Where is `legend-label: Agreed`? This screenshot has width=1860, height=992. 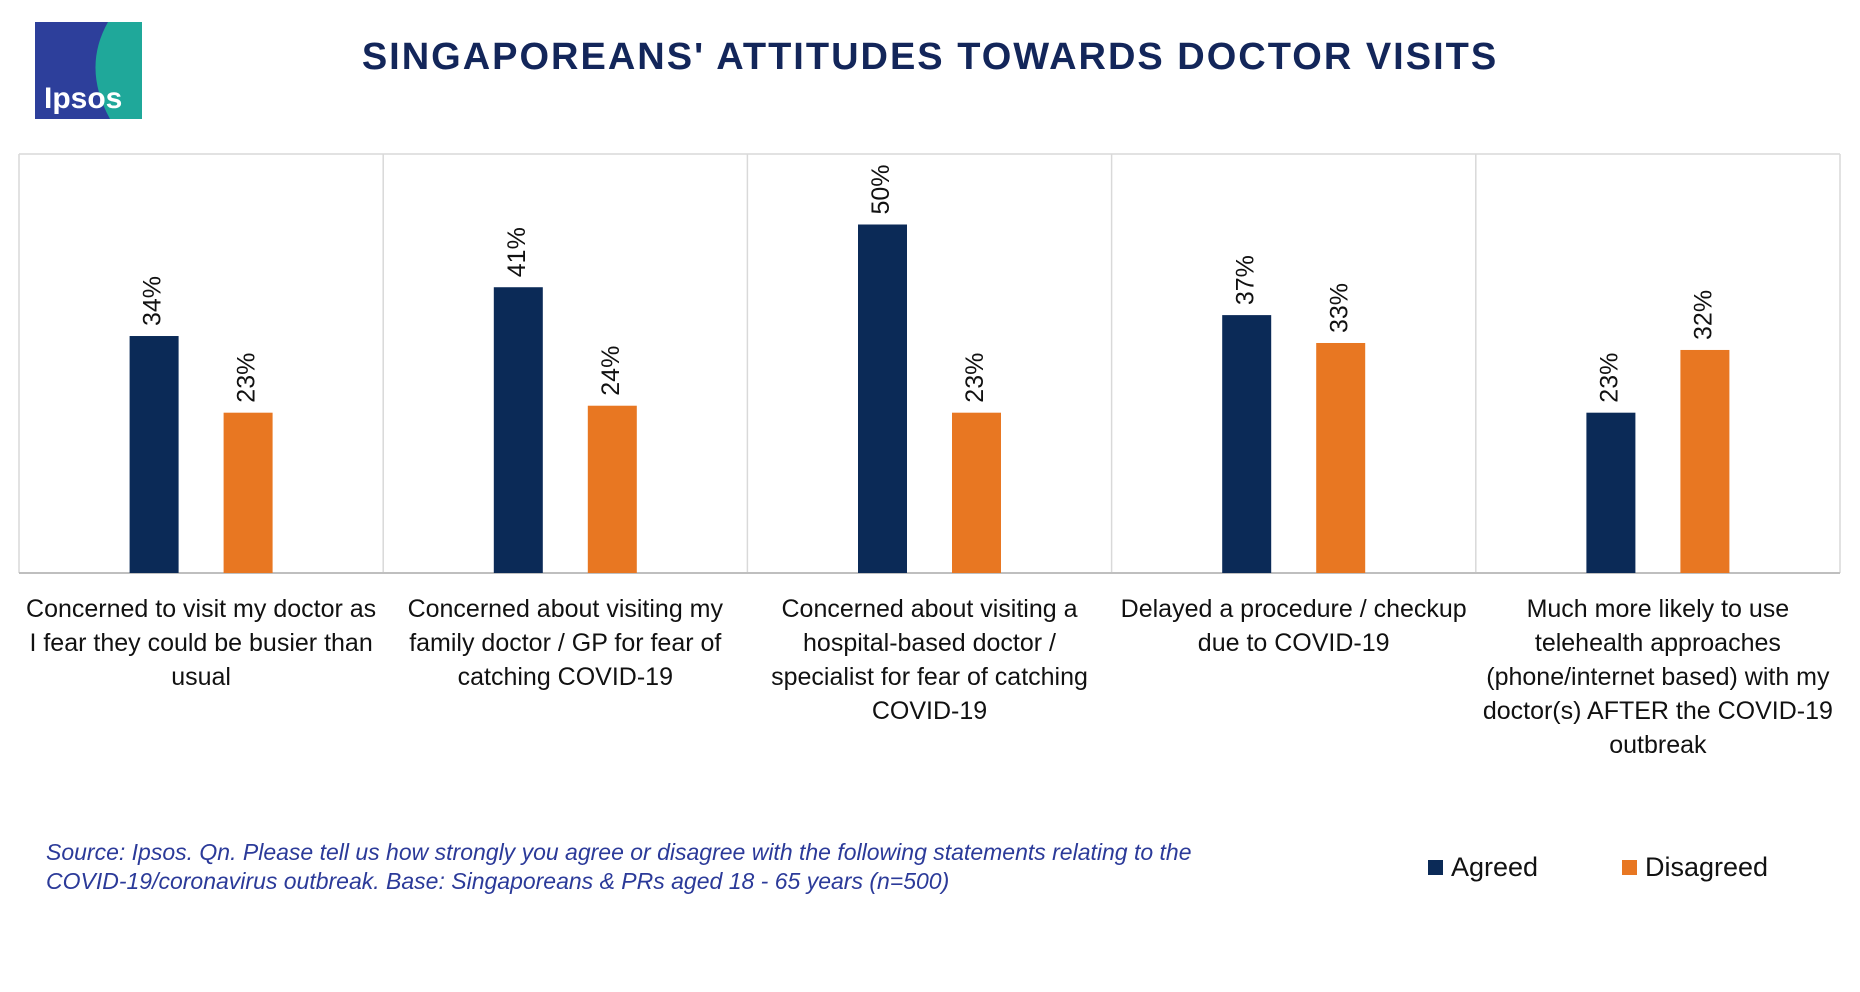 legend-label: Agreed is located at coordinates (1495, 867).